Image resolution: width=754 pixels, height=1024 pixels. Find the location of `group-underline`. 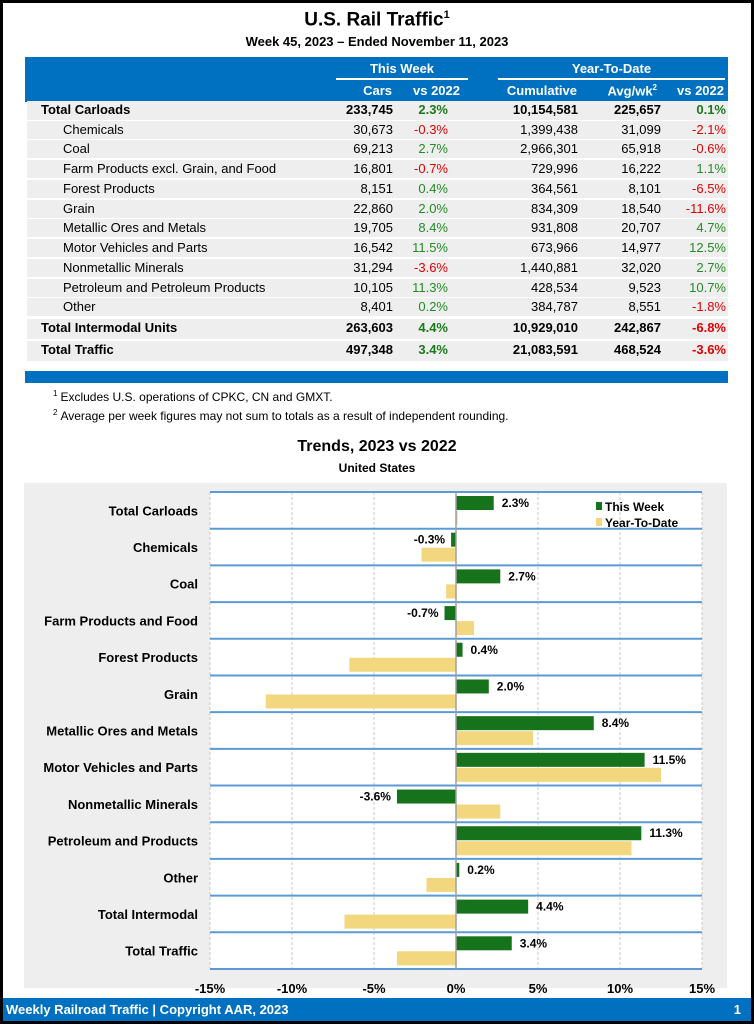

group-underline is located at coordinates (611, 79).